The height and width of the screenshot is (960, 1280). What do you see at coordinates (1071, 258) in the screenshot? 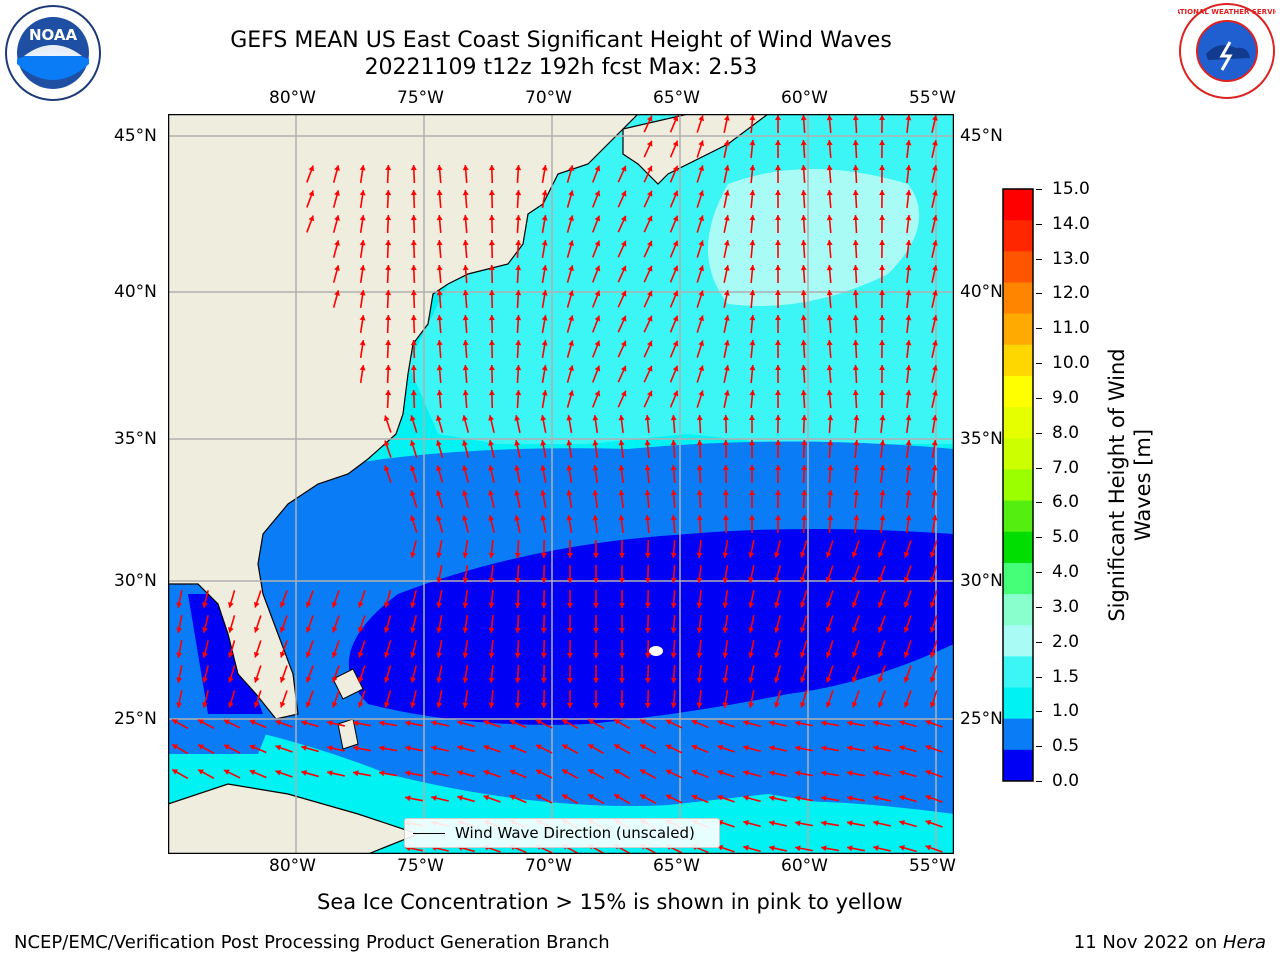
I see `colorbar-tick-label: 13.0` at bounding box center [1071, 258].